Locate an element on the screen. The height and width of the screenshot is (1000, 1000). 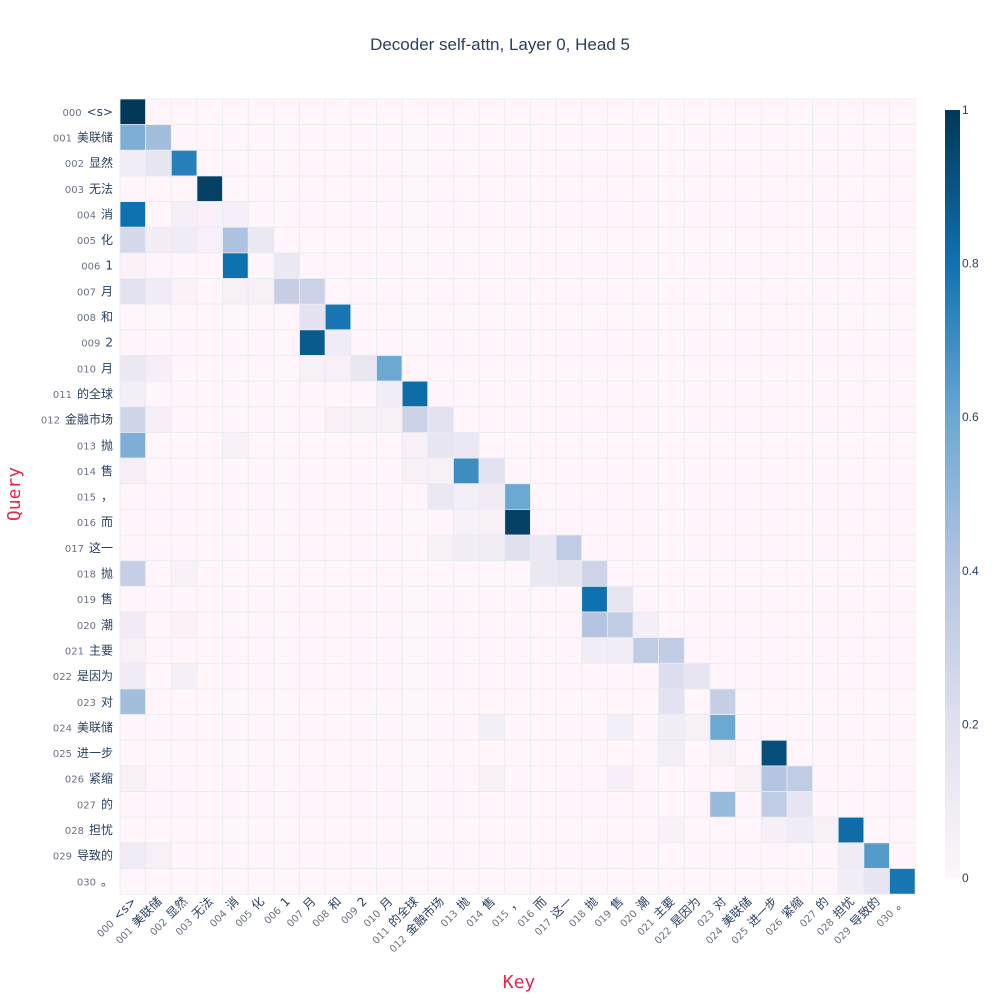
y-tick-label: 020 潮 is located at coordinates (95, 624).